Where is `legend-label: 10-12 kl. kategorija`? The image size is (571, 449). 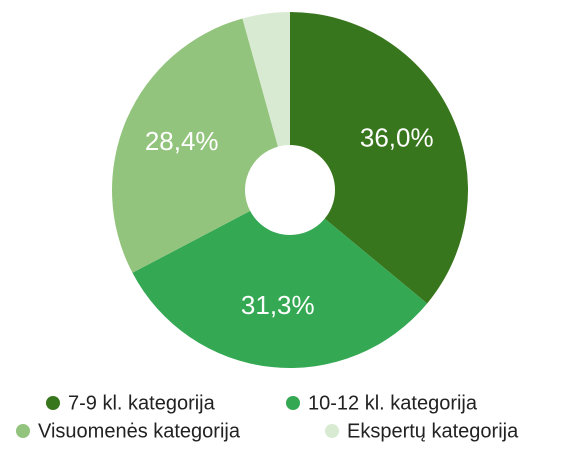 legend-label: 10-12 kl. kategorija is located at coordinates (393, 403).